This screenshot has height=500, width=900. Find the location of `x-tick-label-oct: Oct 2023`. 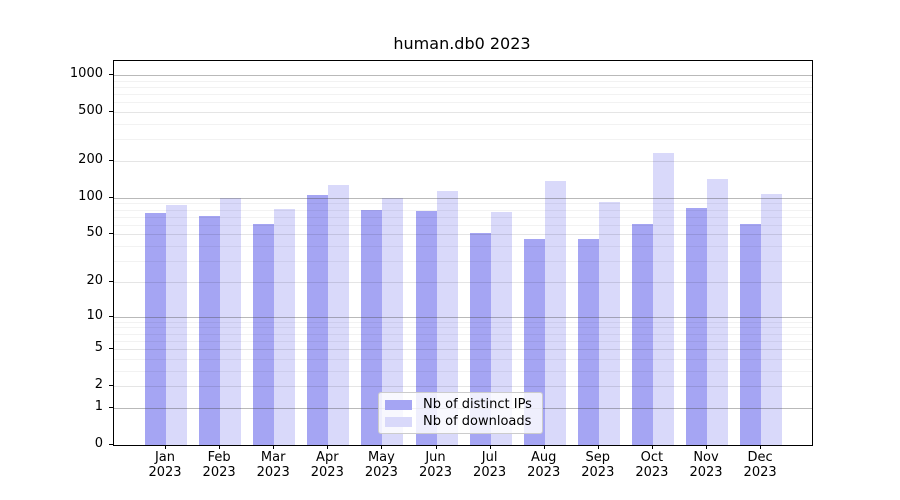

x-tick-label-oct: Oct 2023 is located at coordinates (652, 465).